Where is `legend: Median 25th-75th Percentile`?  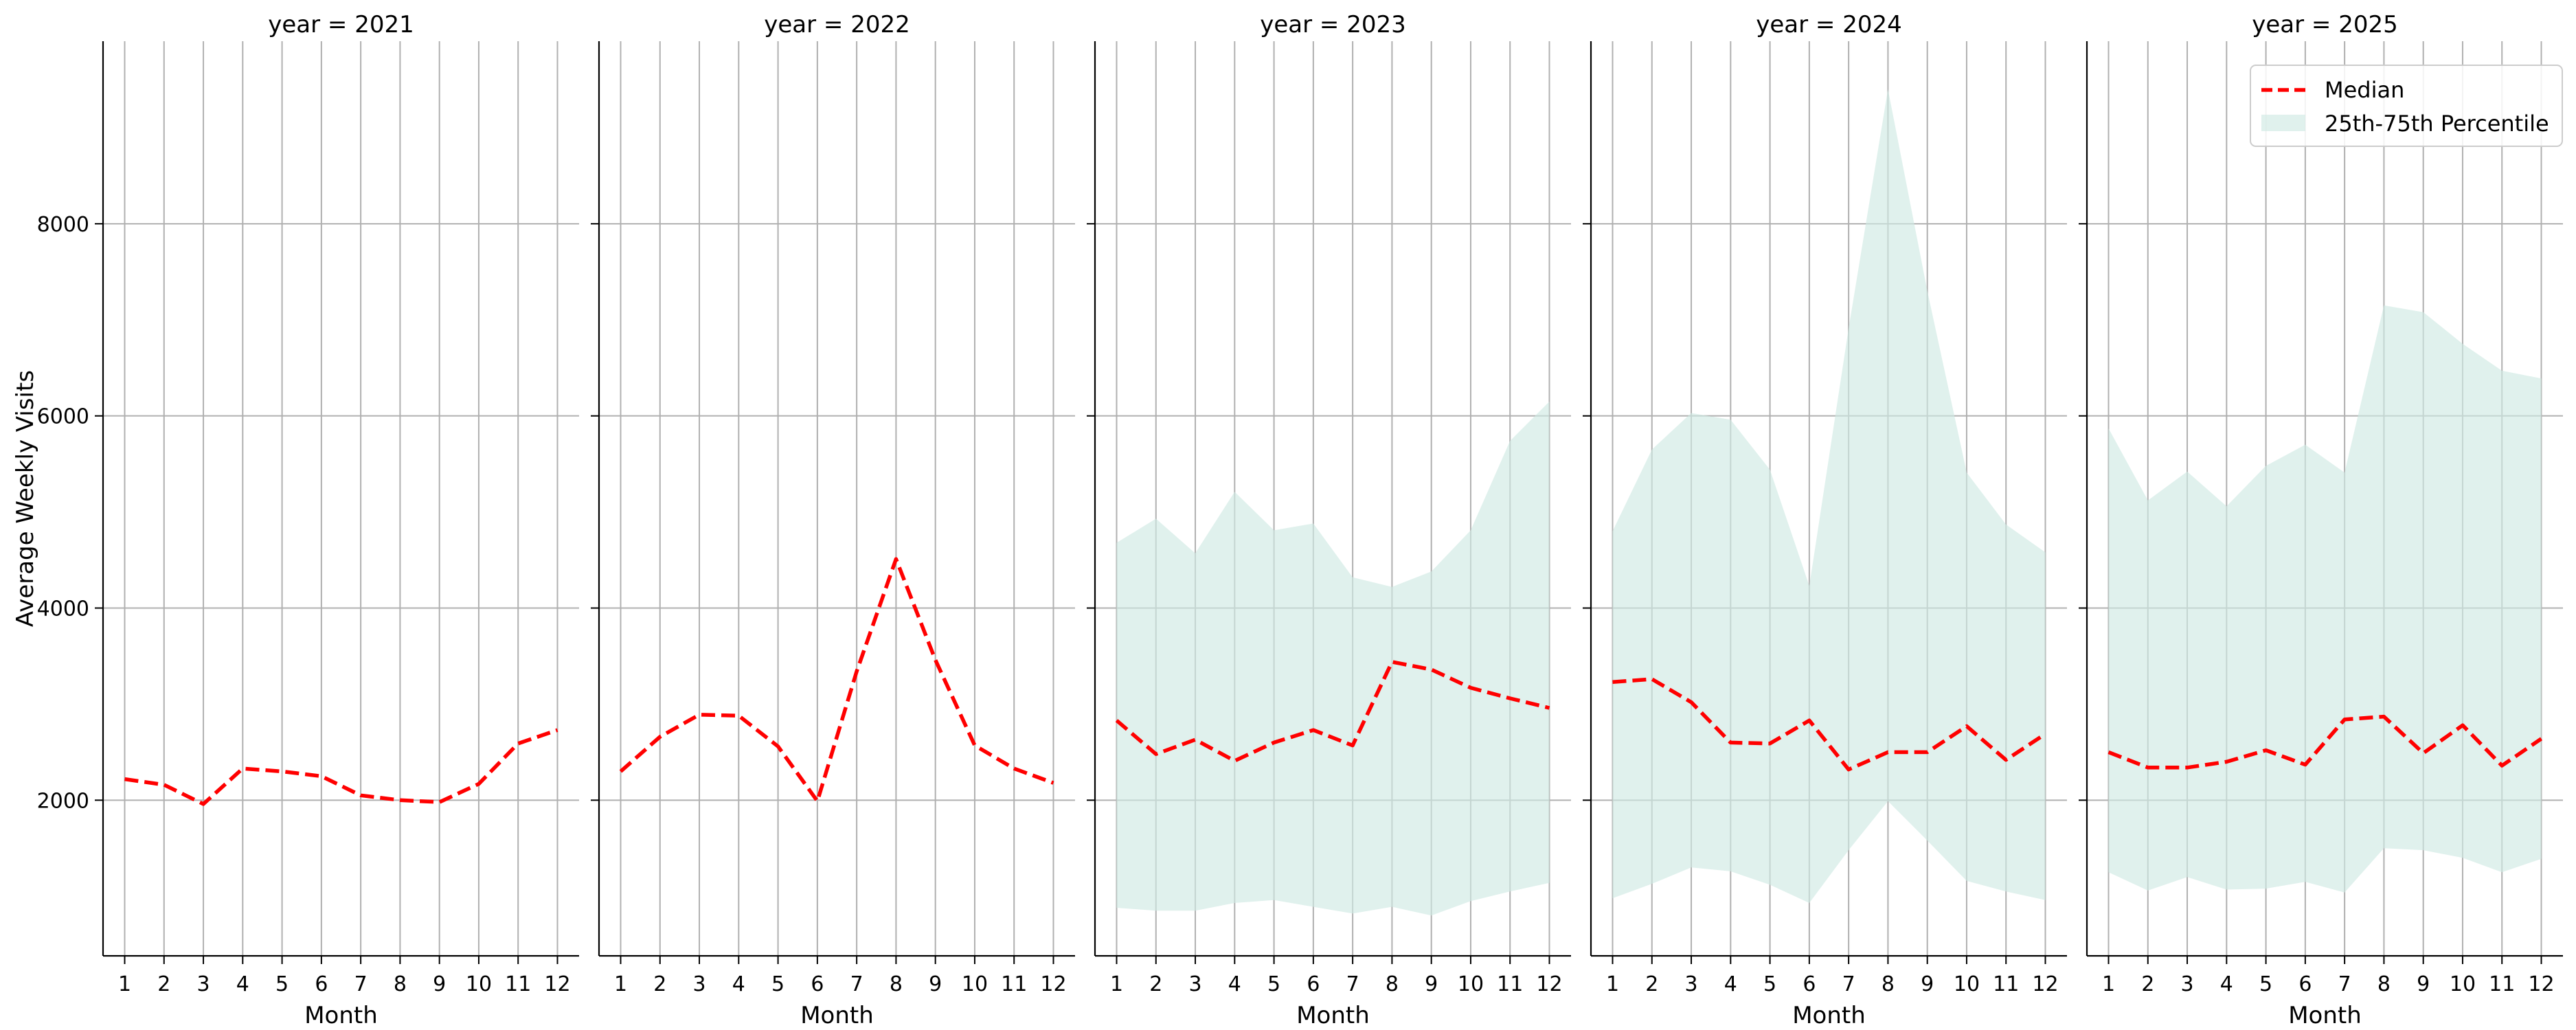
legend: Median 25th-75th Percentile is located at coordinates (2406, 106).